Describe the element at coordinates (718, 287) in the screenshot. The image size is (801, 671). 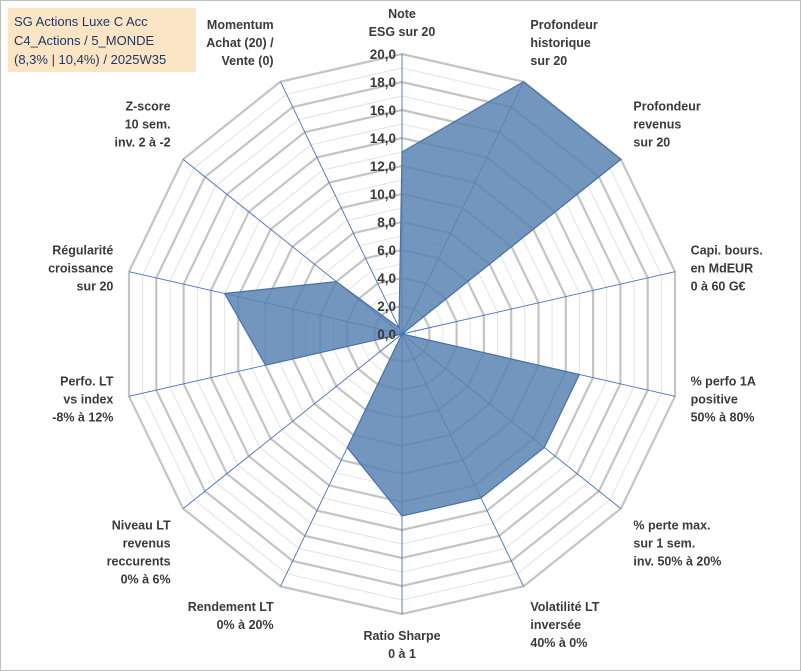
I see `axis-label-line: 0 à 60 G€` at that location.